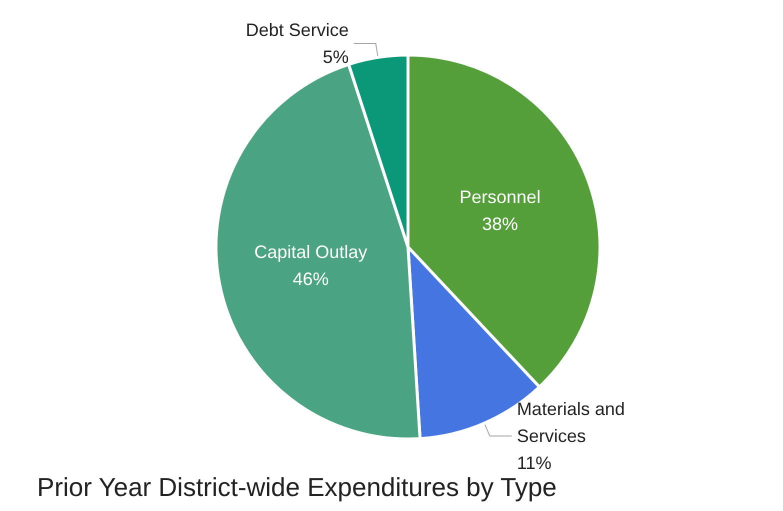 The height and width of the screenshot is (511, 783). Describe the element at coordinates (500, 224) in the screenshot. I see `data-label: 38%` at that location.